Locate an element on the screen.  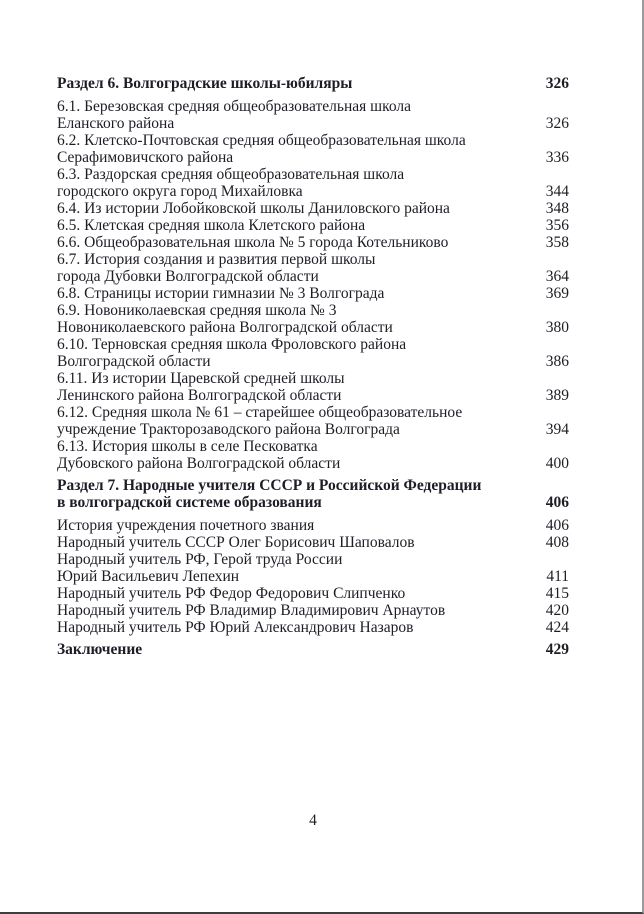
page-number-footer: 4 is located at coordinates (313, 820).